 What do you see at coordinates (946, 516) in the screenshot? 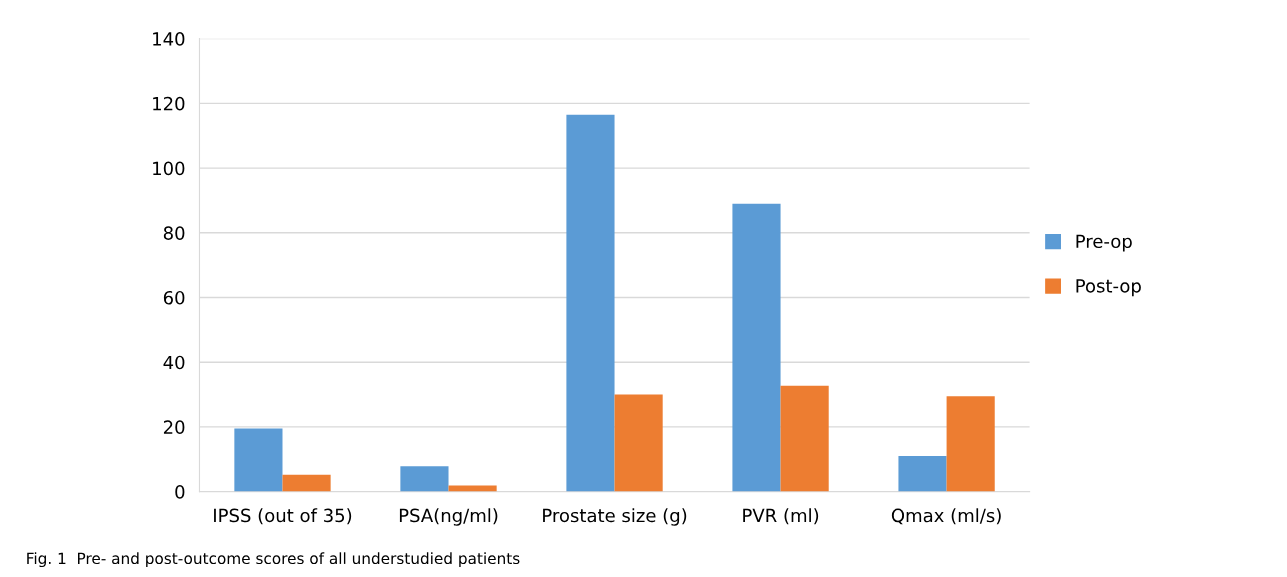
I see `x-tick-label: Qmax (ml/s)` at bounding box center [946, 516].